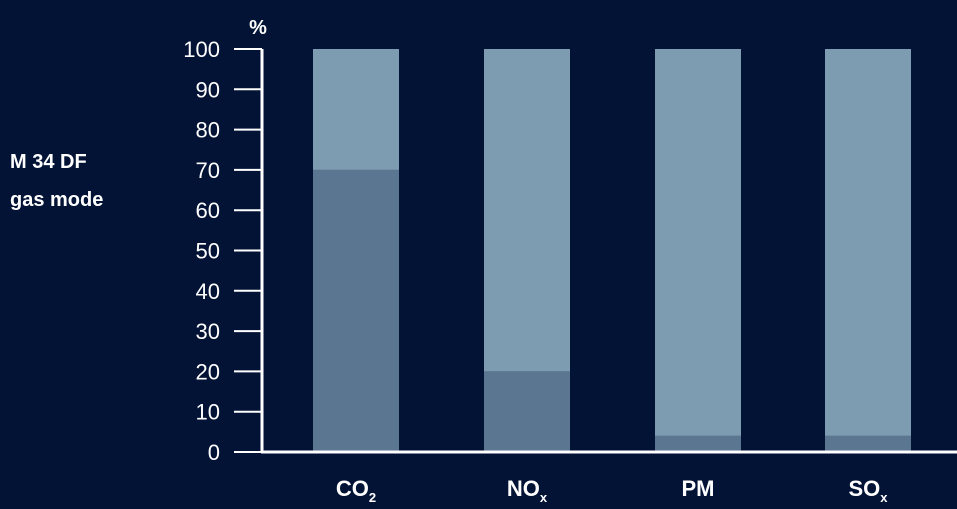 The width and height of the screenshot is (957, 509). What do you see at coordinates (208, 371) in the screenshot?
I see `y-tick-label-20: 20` at bounding box center [208, 371].